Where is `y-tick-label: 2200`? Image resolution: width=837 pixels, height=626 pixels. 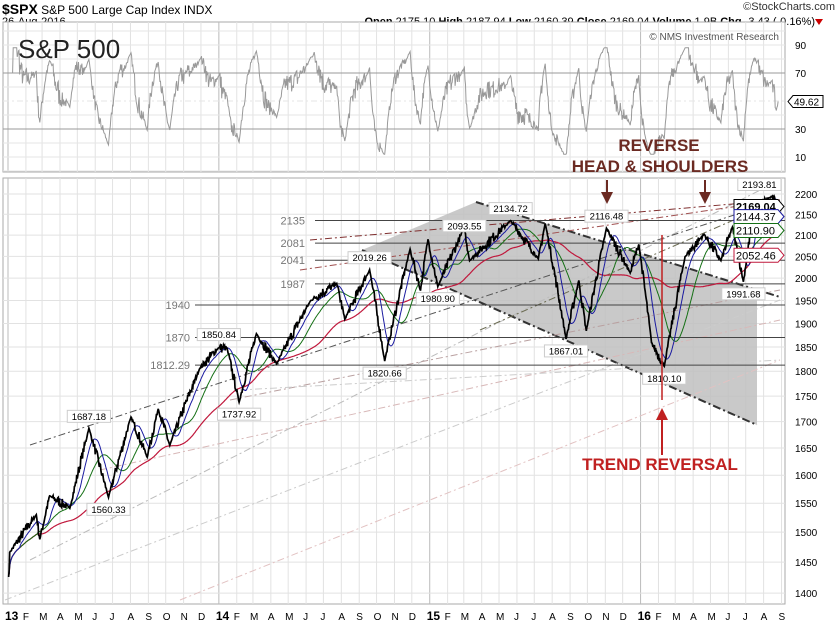
y-tick-label: 2200 is located at coordinates (806, 195).